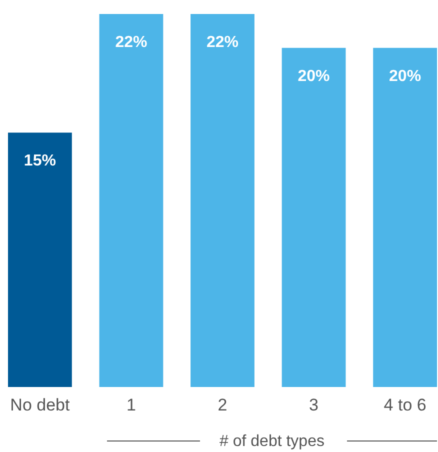 The height and width of the screenshot is (452, 438). Describe the element at coordinates (405, 405) in the screenshot. I see `x-tick-label: 4 to 6` at that location.